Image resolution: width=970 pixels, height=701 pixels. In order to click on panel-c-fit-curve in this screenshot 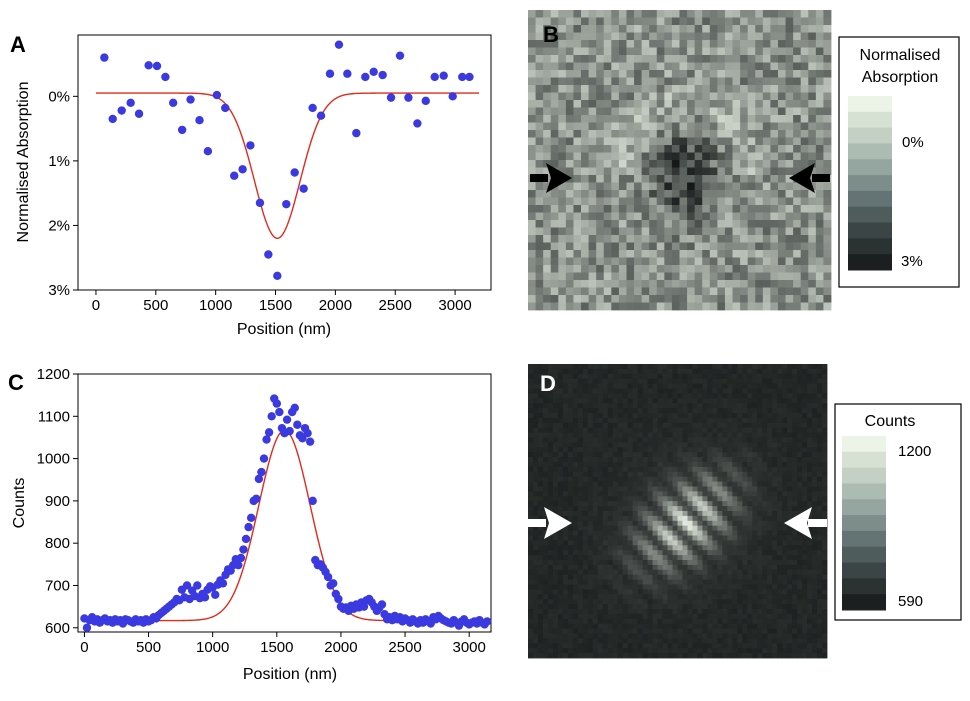, I will do `click(286, 525)`.